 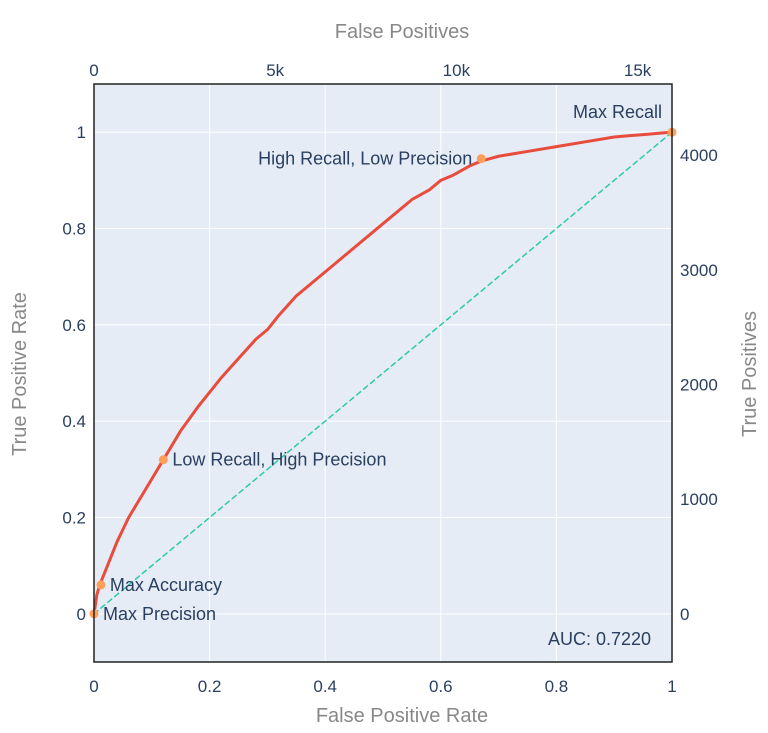 What do you see at coordinates (684, 614) in the screenshot?
I see `y2-tick-label: 0` at bounding box center [684, 614].